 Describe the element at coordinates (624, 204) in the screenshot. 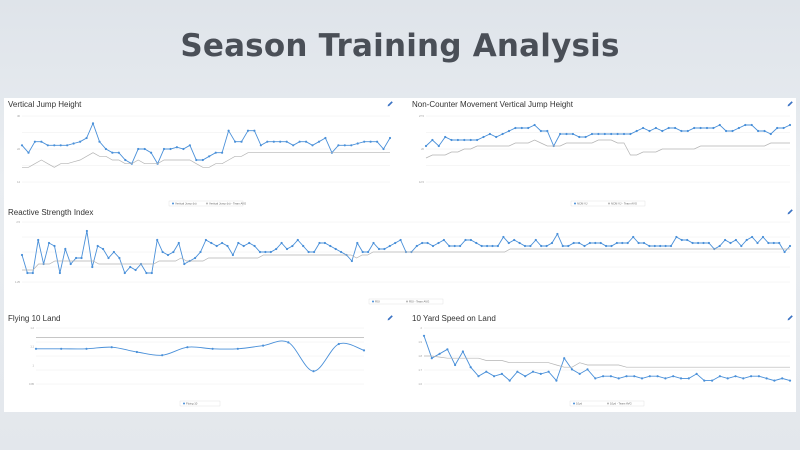

I see `legend-entry: NCM VJ - Team AVG` at that location.